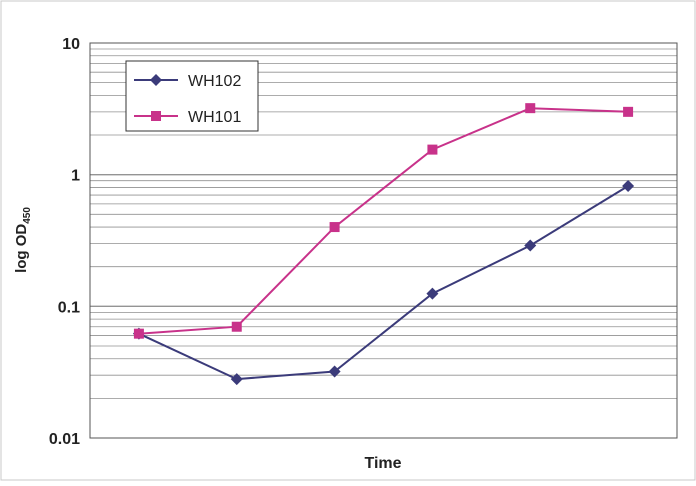 This screenshot has height=486, width=696. I want to click on legend-label: WH101, so click(214, 117).